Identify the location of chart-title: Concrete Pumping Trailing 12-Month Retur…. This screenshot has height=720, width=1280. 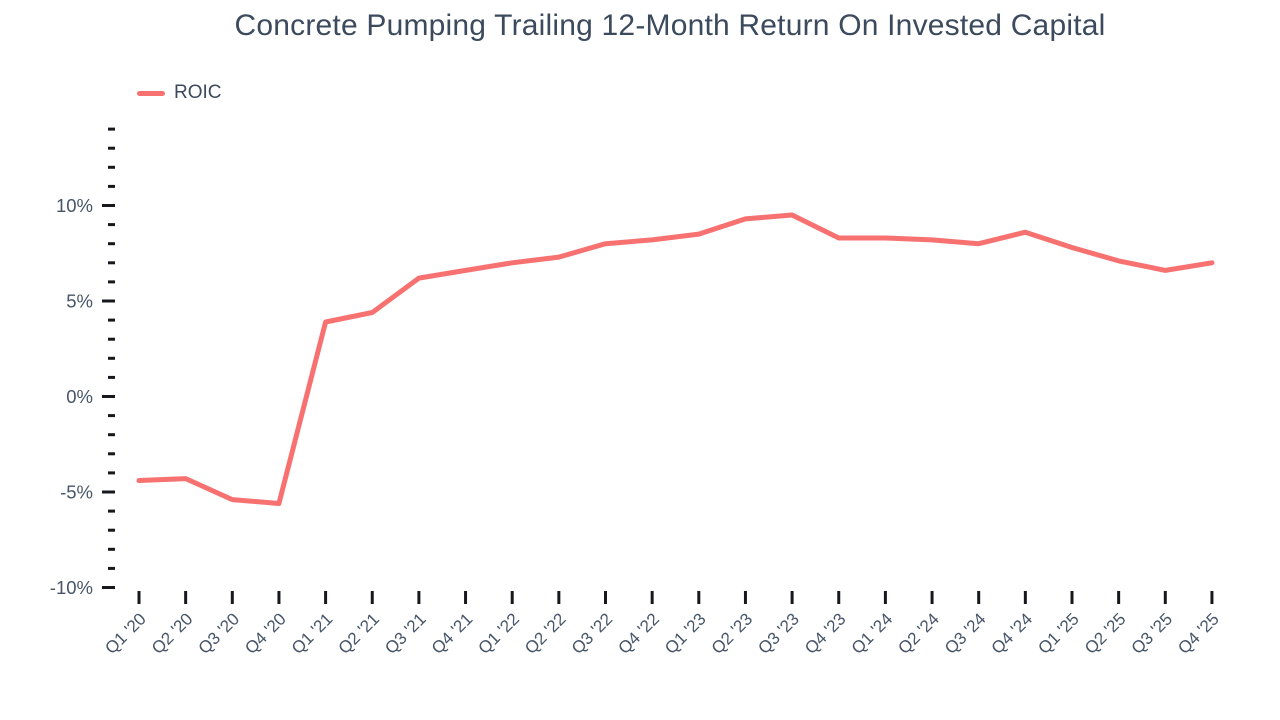
(670, 25).